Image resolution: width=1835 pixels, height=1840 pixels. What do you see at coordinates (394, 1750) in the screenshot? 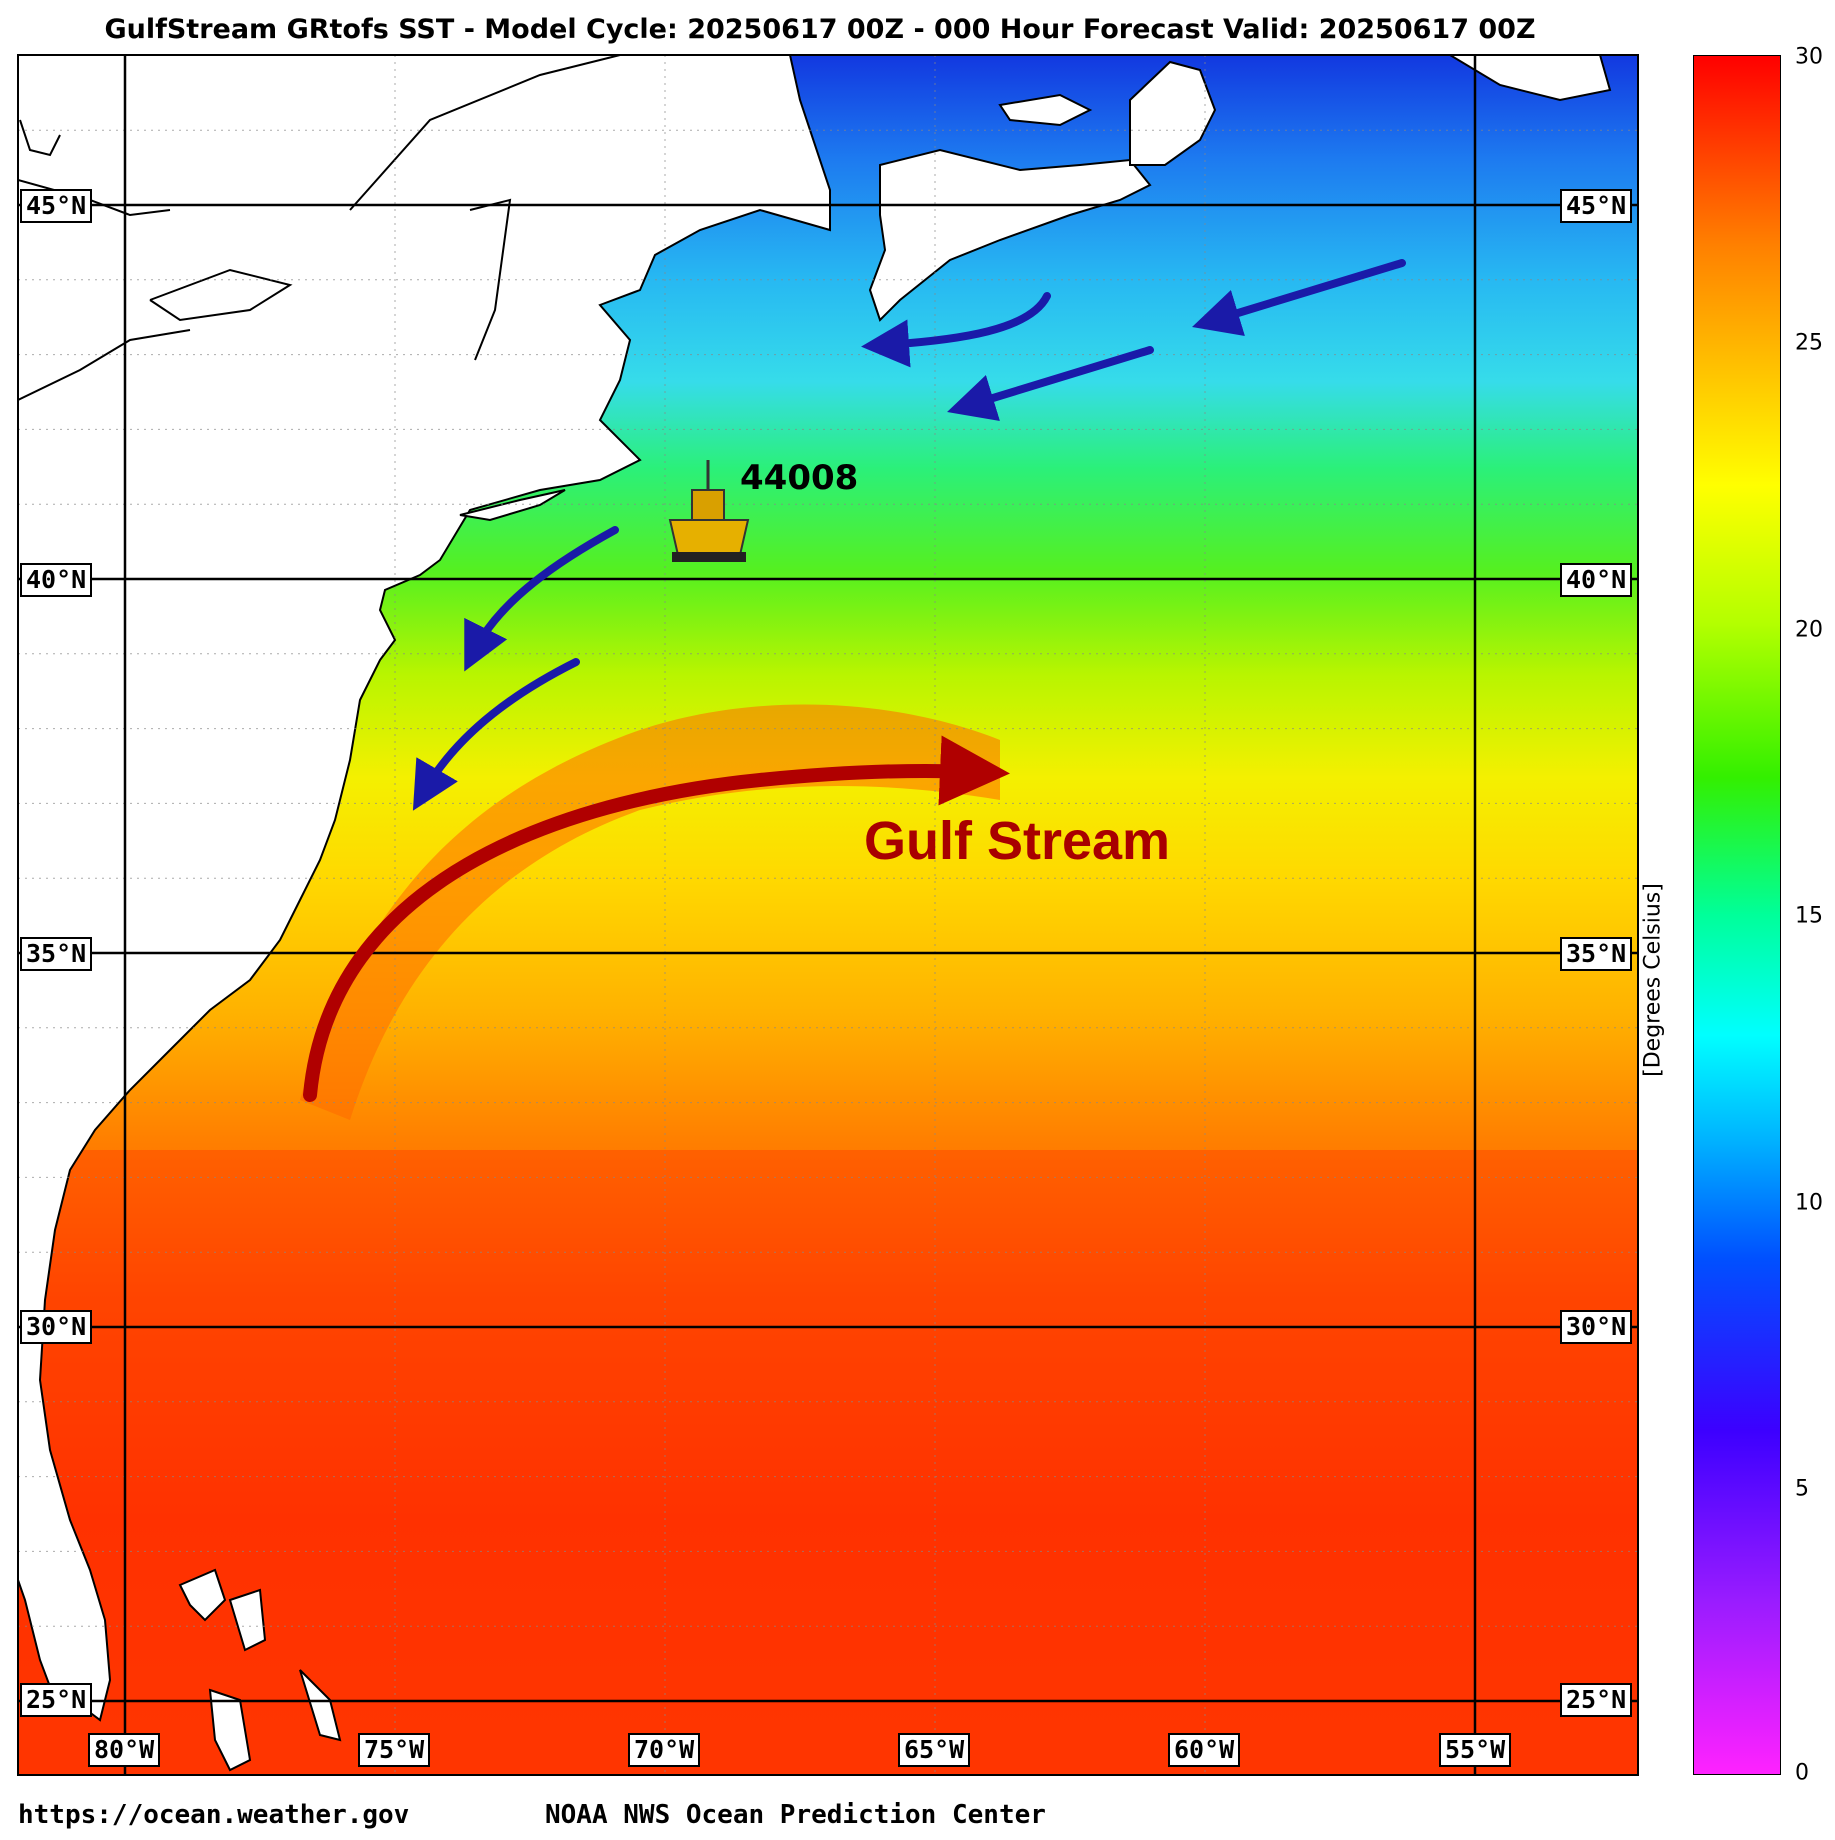
I see `lon-label-75w: 75°W` at bounding box center [394, 1750].